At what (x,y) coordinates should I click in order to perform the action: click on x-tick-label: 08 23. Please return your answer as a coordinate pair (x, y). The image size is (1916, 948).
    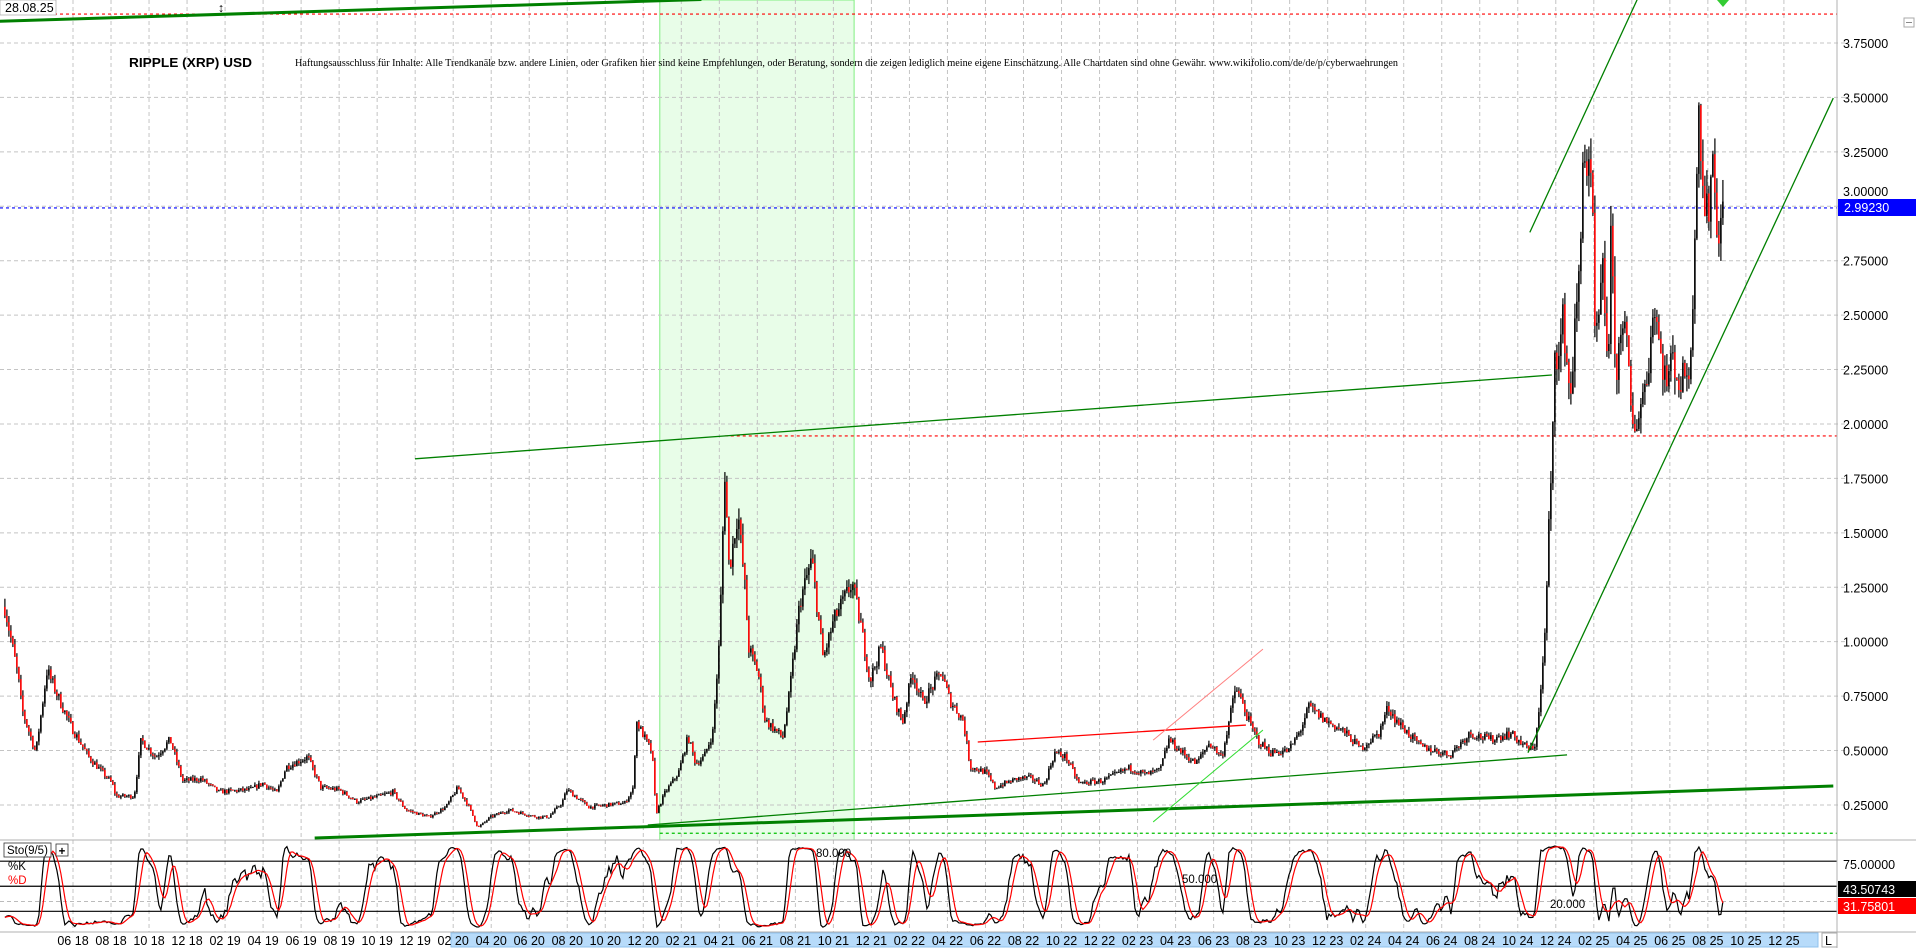
    Looking at the image, I should click on (1251, 941).